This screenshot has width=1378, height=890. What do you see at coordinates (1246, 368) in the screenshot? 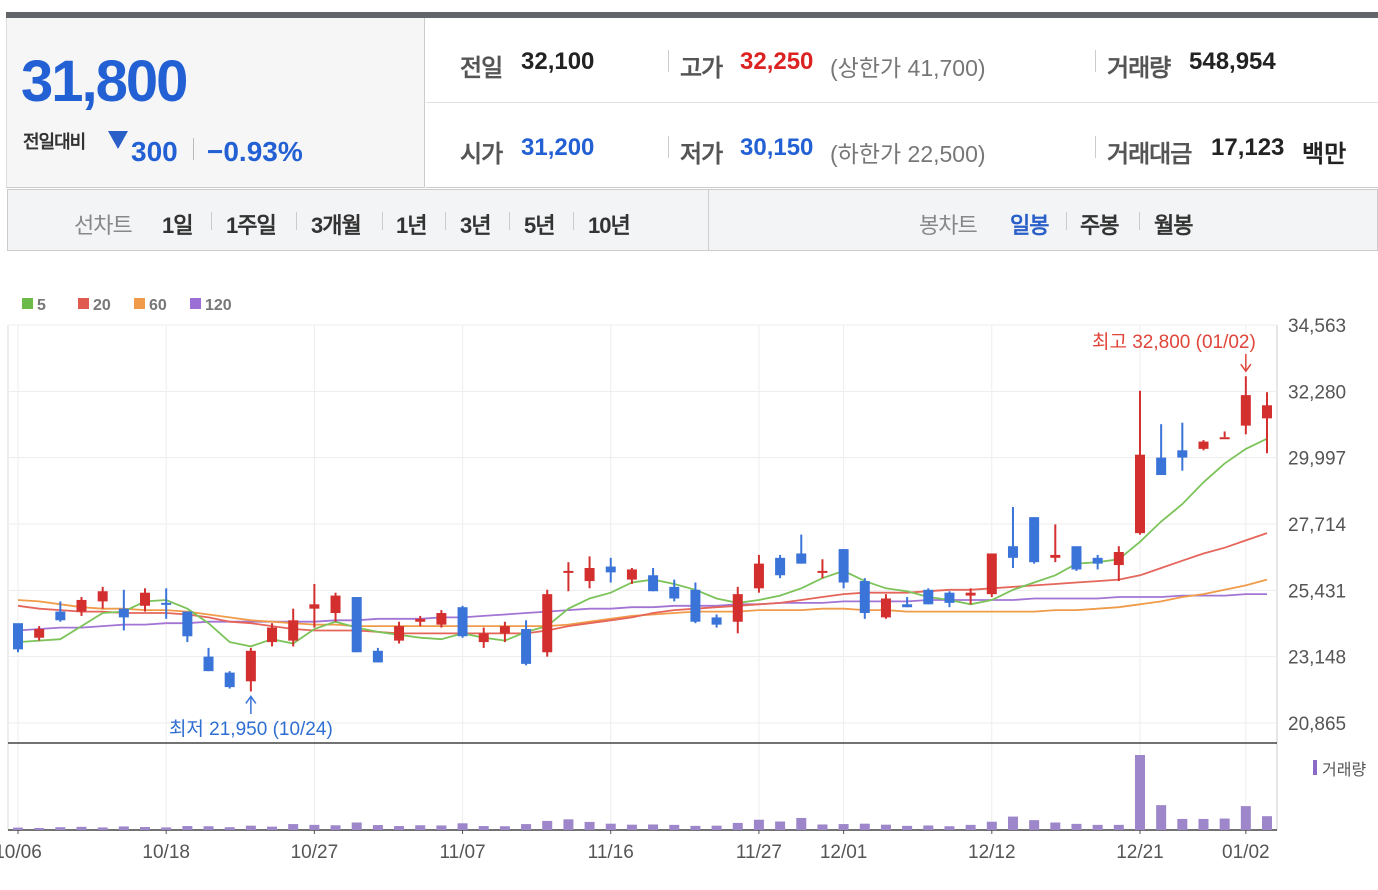
I see `max-arrow-head` at bounding box center [1246, 368].